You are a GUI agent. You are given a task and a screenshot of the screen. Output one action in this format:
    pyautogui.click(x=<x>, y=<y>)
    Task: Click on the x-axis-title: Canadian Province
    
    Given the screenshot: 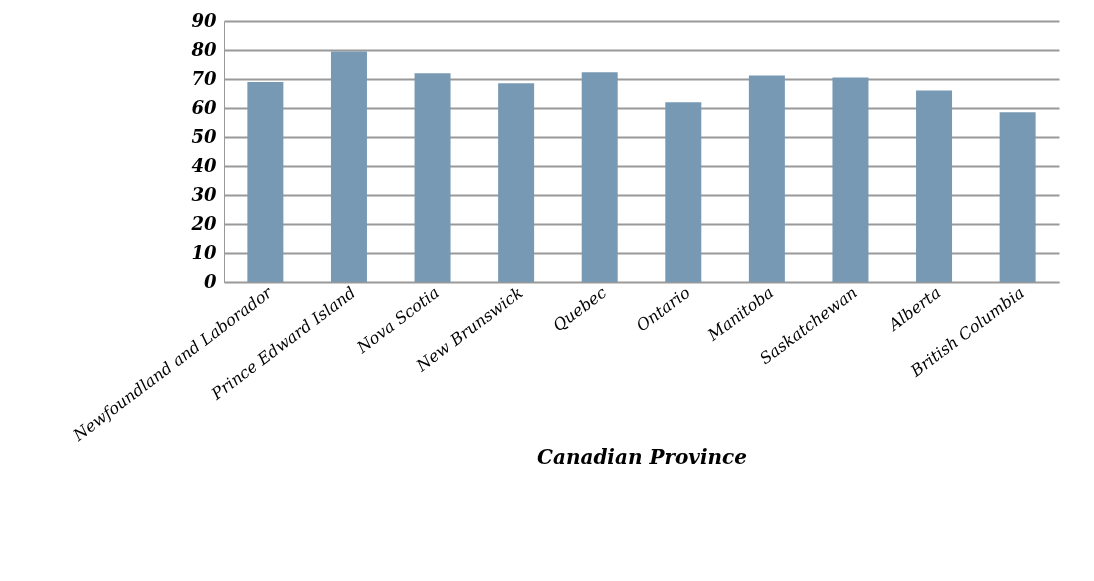 What is the action you would take?
    pyautogui.click(x=642, y=456)
    